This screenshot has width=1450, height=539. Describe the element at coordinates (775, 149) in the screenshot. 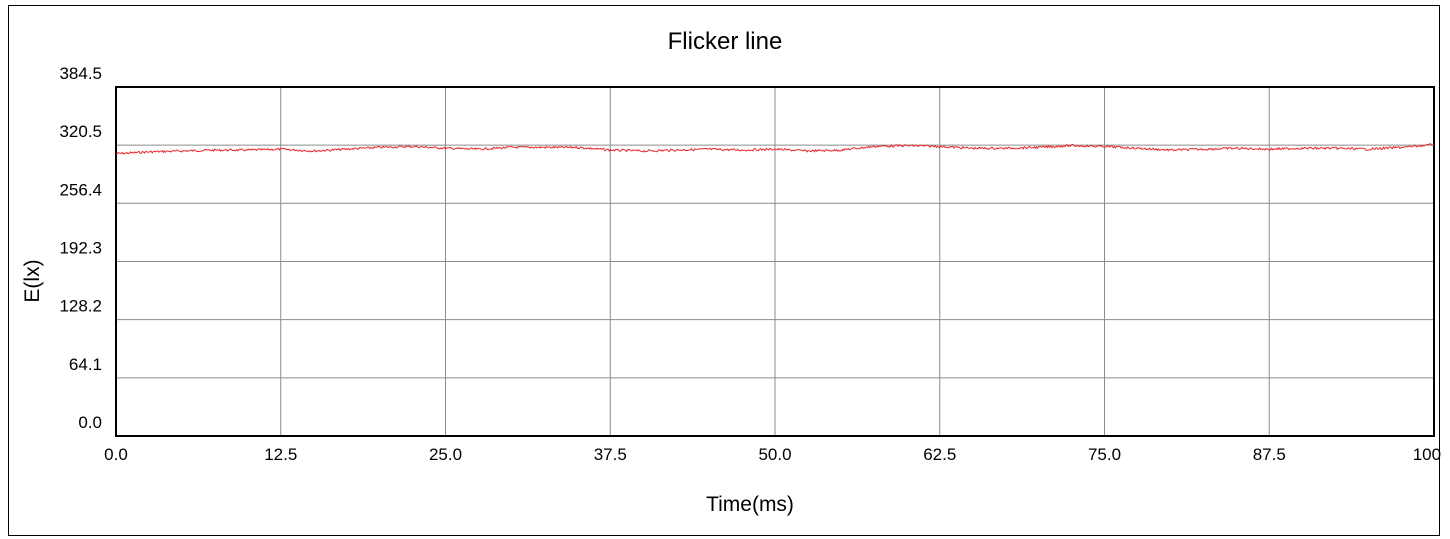

I see `series-line` at that location.